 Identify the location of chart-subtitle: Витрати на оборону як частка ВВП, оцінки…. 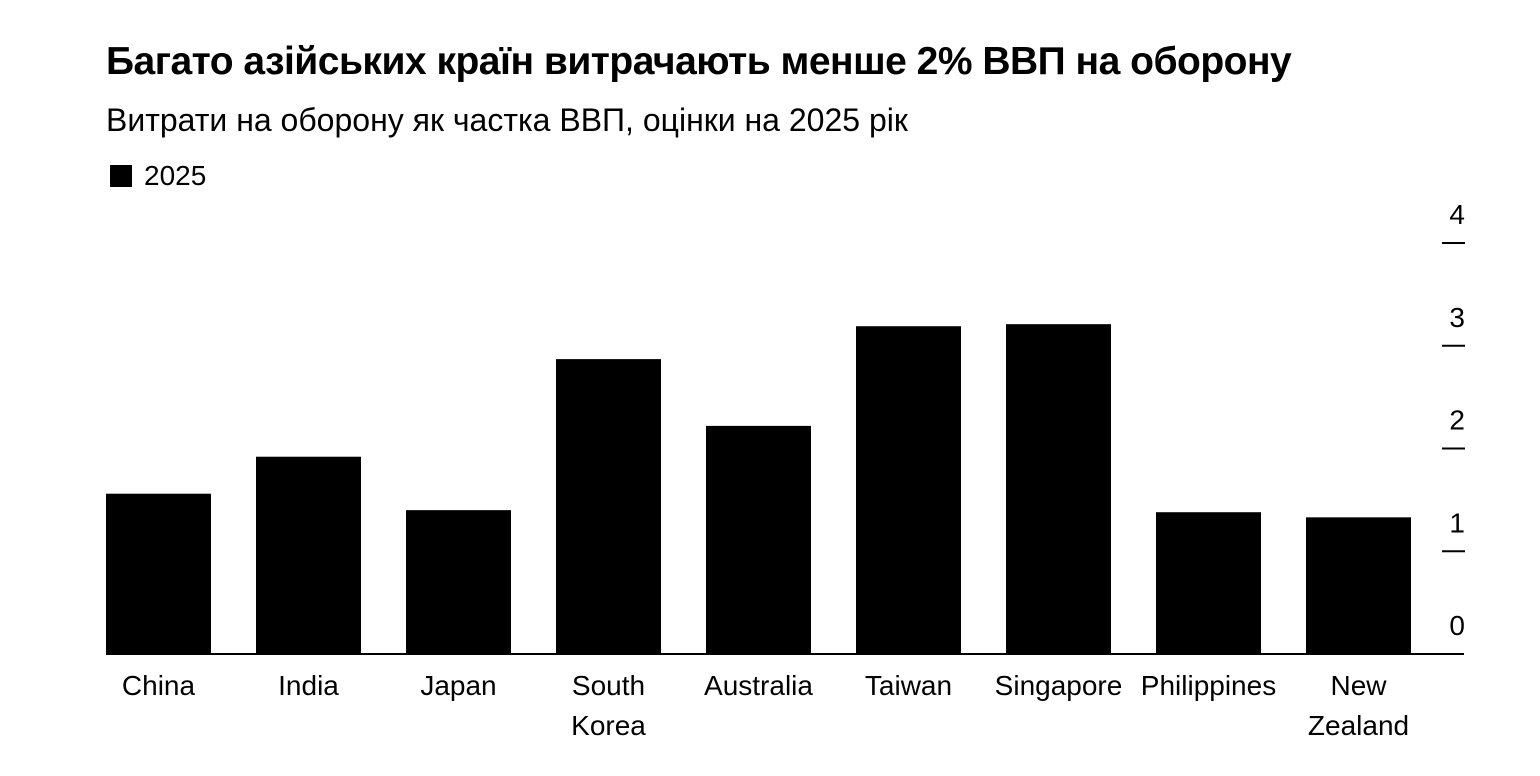
(507, 120).